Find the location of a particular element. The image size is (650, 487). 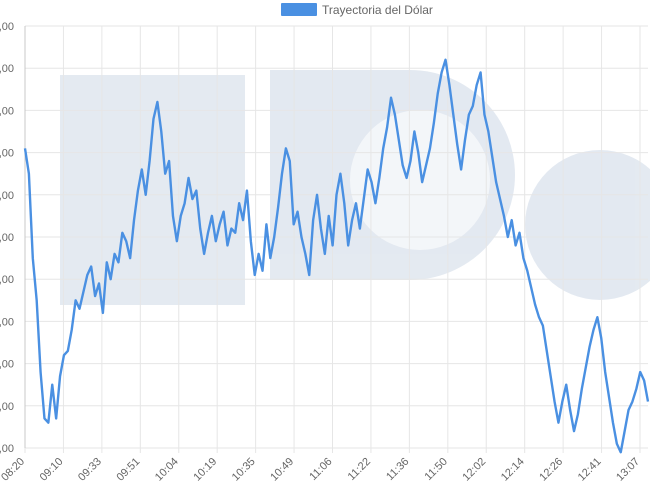

legend-swatch is located at coordinates (299, 9).